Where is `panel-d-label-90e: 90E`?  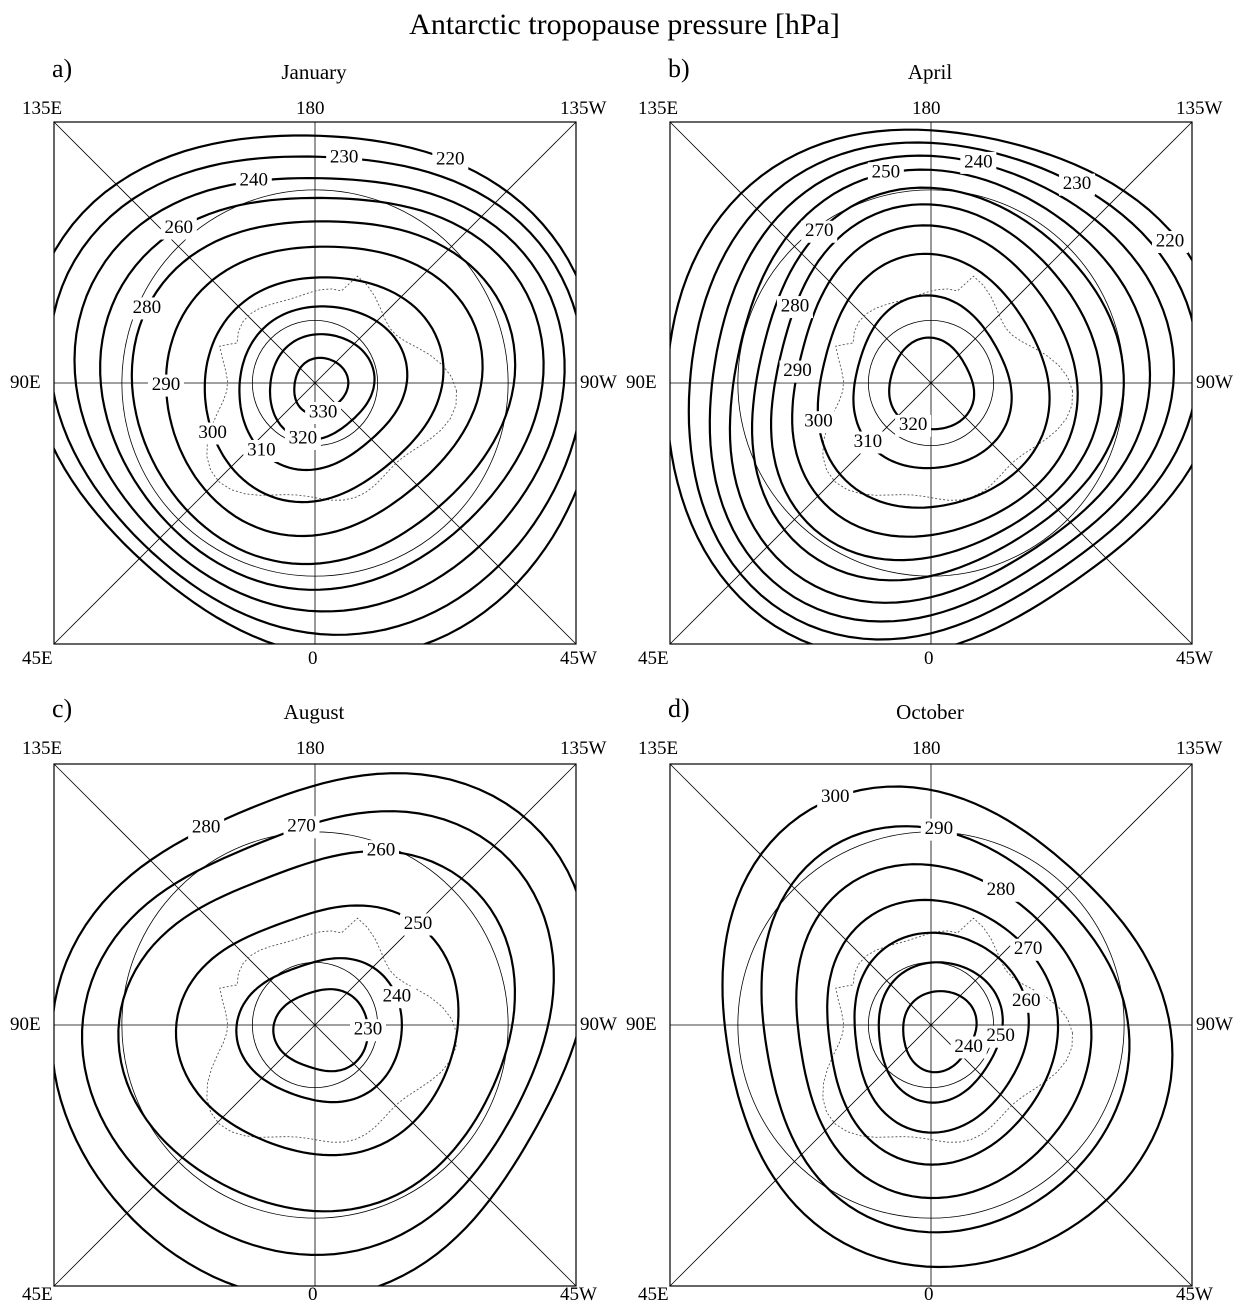 panel-d-label-90e: 90E is located at coordinates (641, 1024).